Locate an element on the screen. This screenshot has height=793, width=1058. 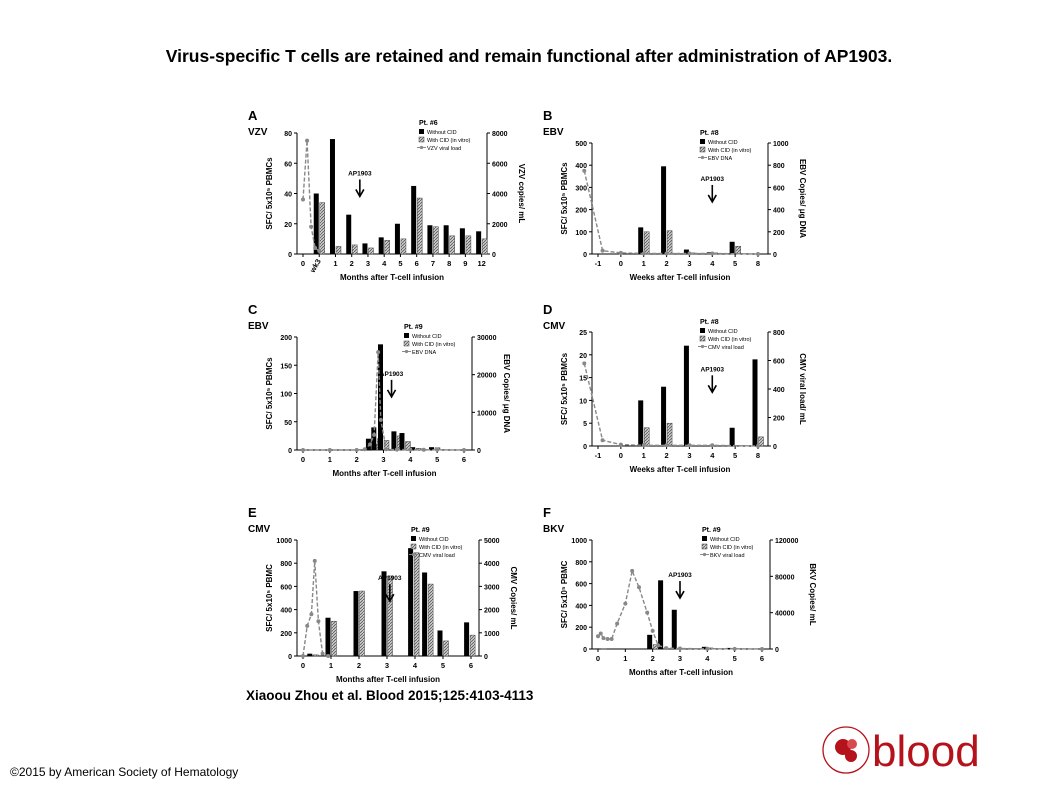
panel-f-y2-label: BKV Copies/ mL is located at coordinates (812, 594).